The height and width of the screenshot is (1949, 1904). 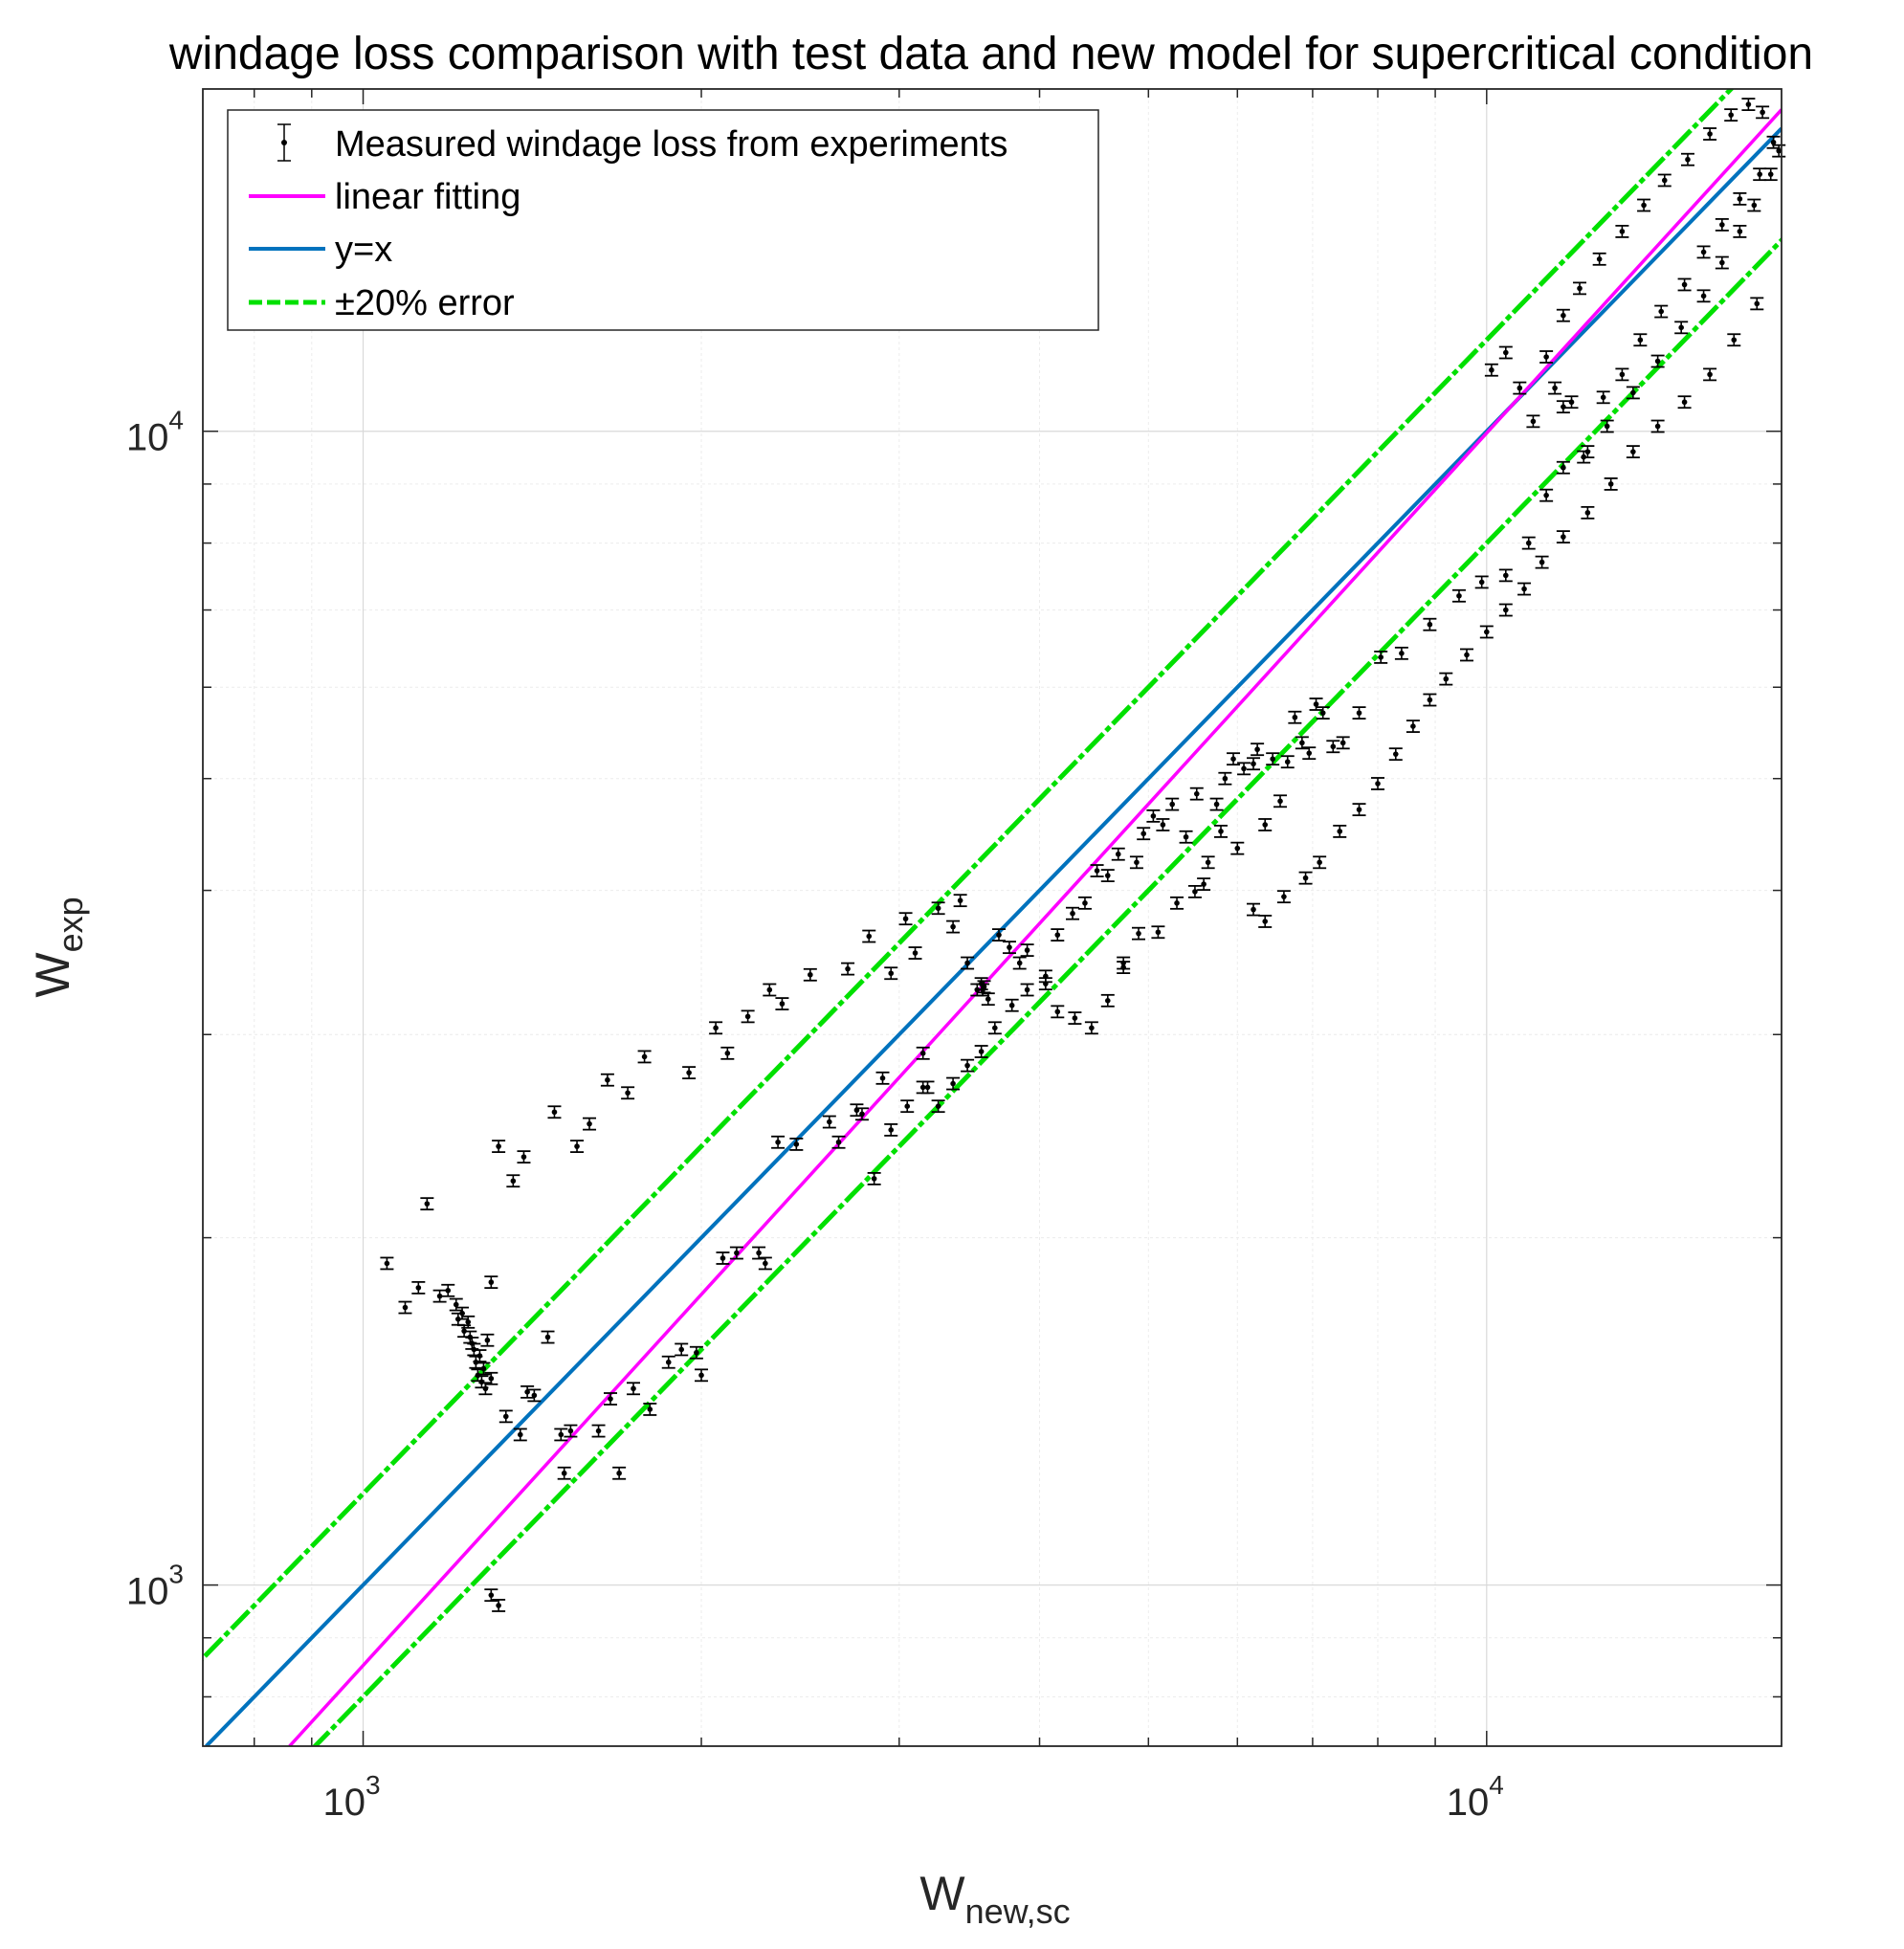 What do you see at coordinates (373, 1785) in the screenshot?
I see `x-tick-label-exponent: 3` at bounding box center [373, 1785].